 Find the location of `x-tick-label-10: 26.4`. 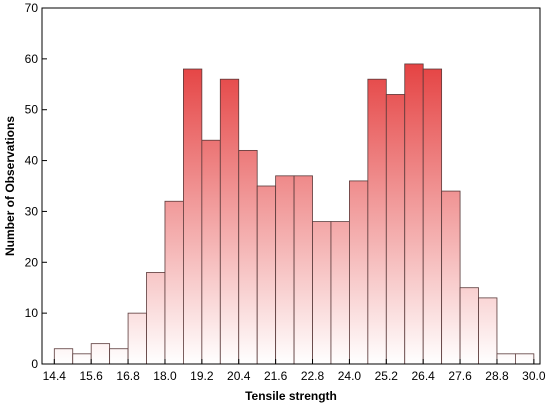

x-tick-label-10: 26.4 is located at coordinates (424, 376).